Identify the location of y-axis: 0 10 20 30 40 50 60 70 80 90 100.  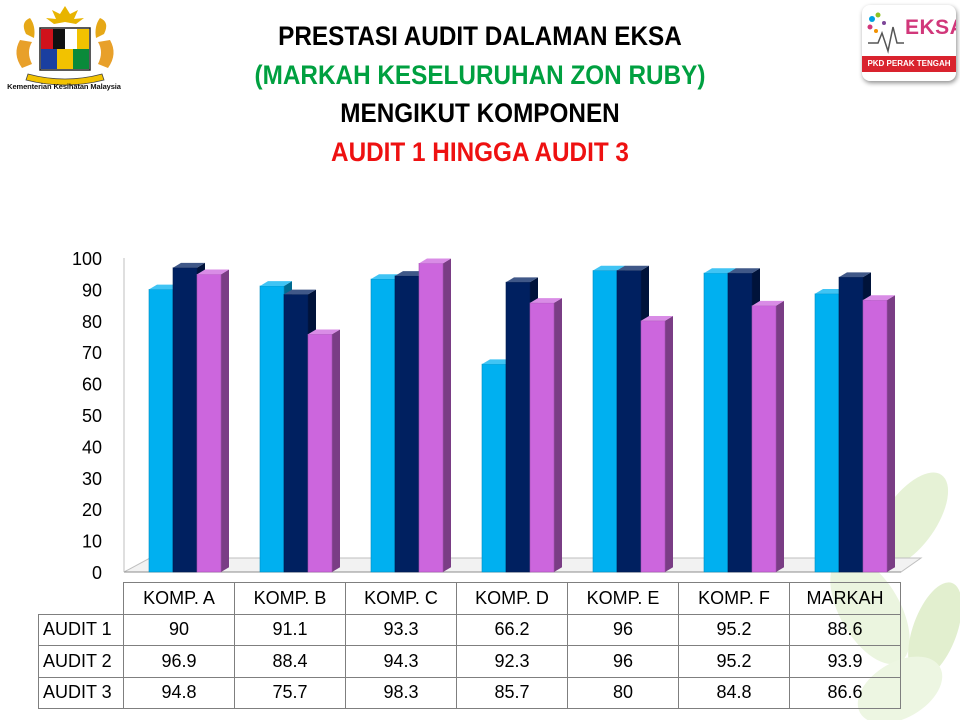
(98, 416).